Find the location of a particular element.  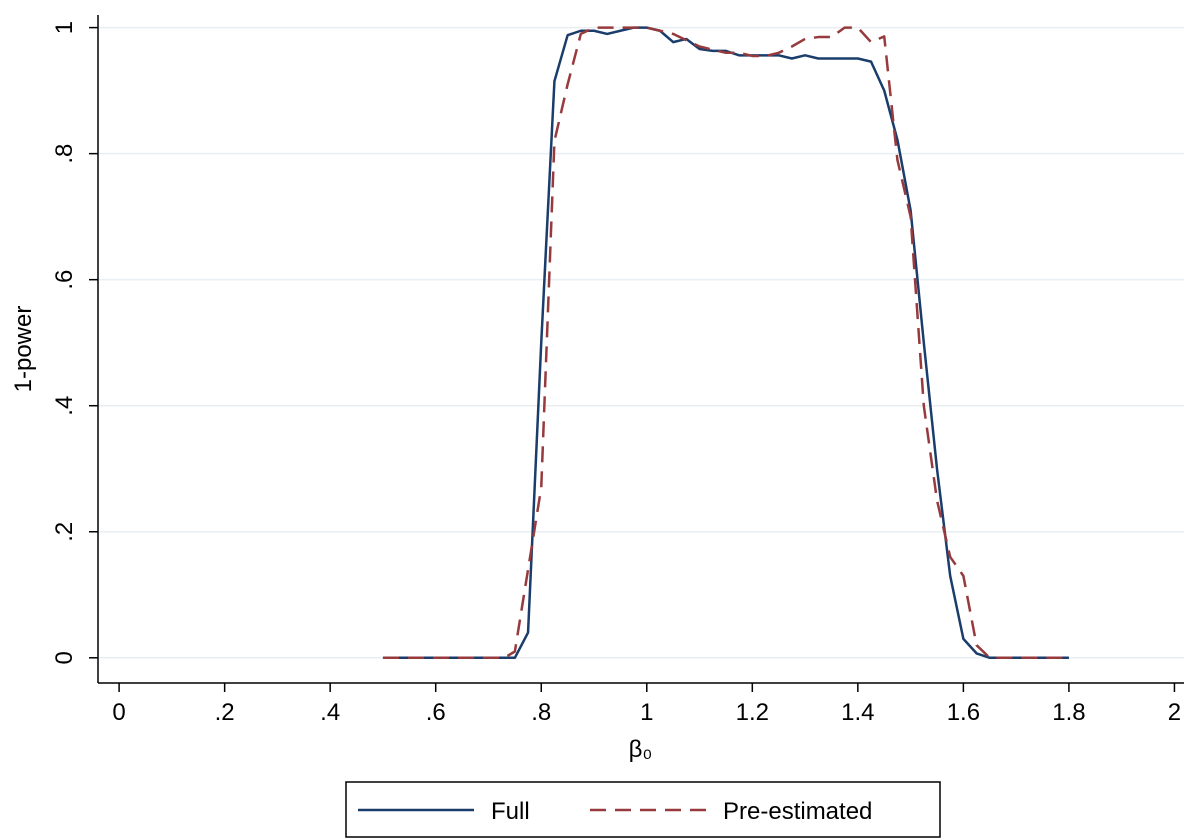

x-axis-title: β₀ is located at coordinates (641, 749).